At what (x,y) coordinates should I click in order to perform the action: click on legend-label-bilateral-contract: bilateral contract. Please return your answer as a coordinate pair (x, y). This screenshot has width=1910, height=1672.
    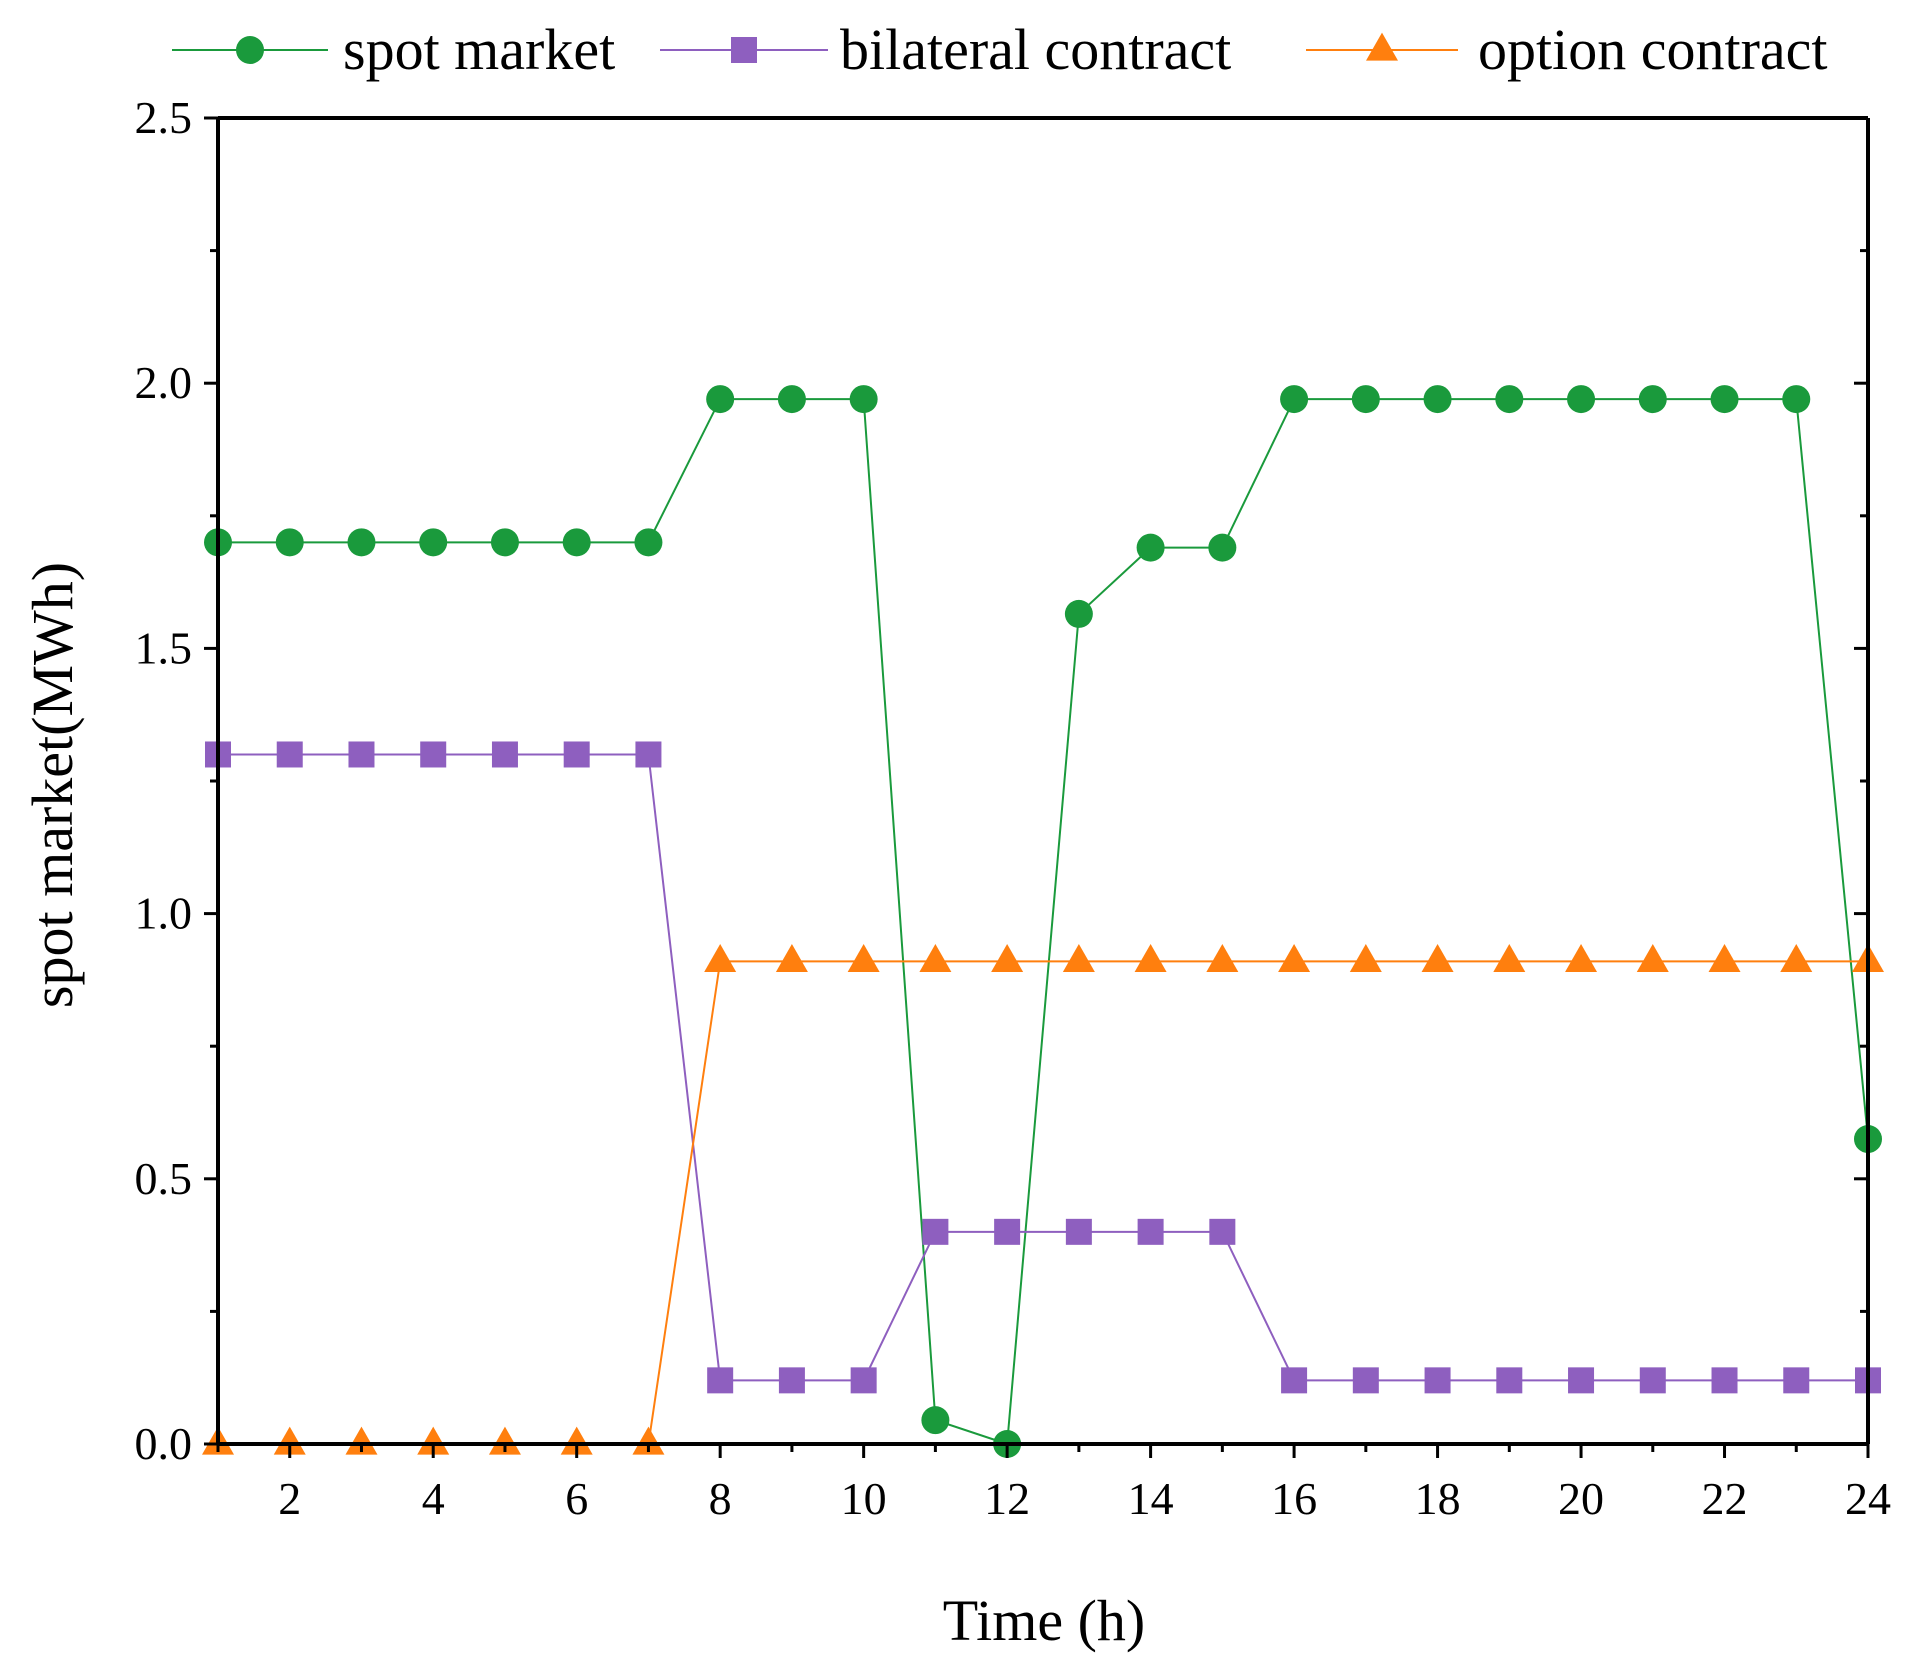
    Looking at the image, I should click on (1035, 49).